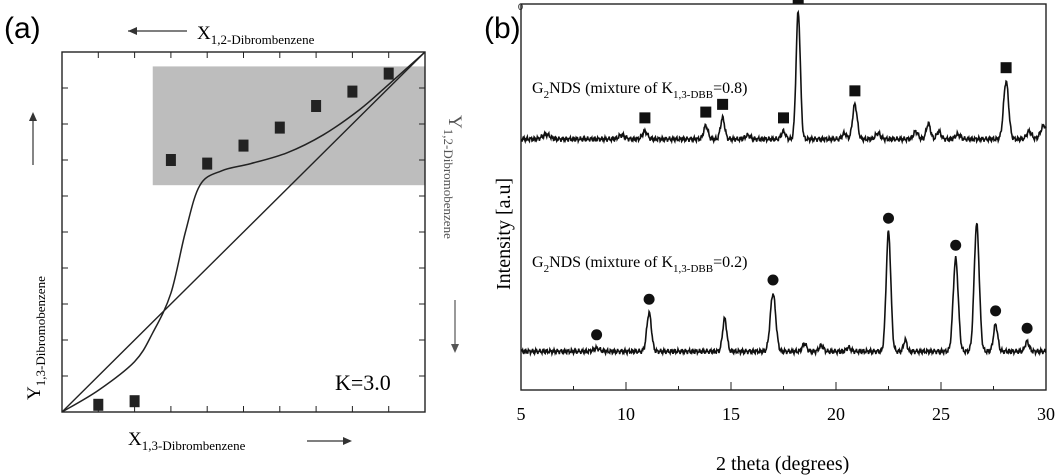 Image resolution: width=1058 pixels, height=475 pixels. Describe the element at coordinates (836, 414) in the screenshot. I see `panel-b-x-tick-label: 20` at that location.